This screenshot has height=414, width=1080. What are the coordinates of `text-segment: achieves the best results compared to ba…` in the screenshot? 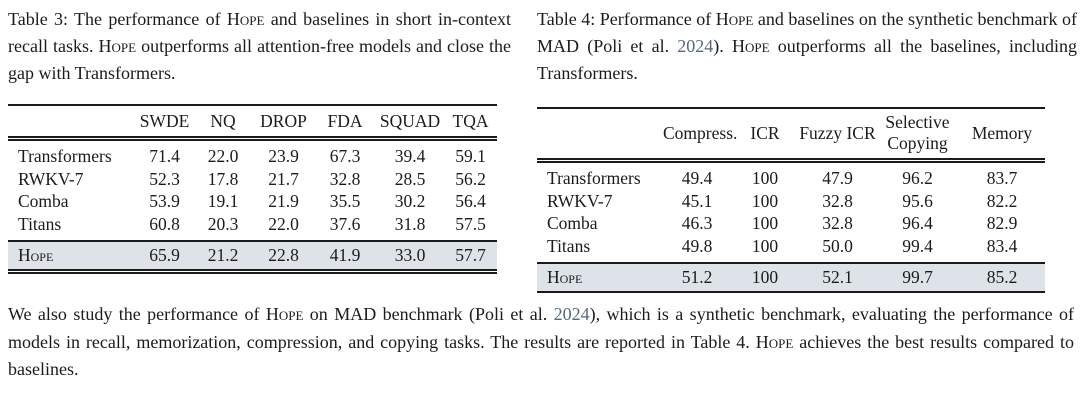 It's located at (541, 355).